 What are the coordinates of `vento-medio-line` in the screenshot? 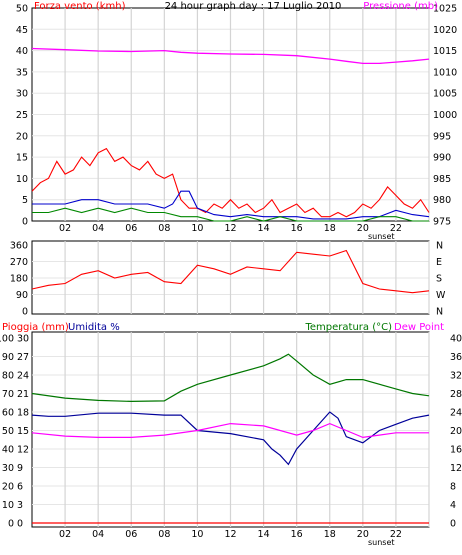 It's located at (231, 205).